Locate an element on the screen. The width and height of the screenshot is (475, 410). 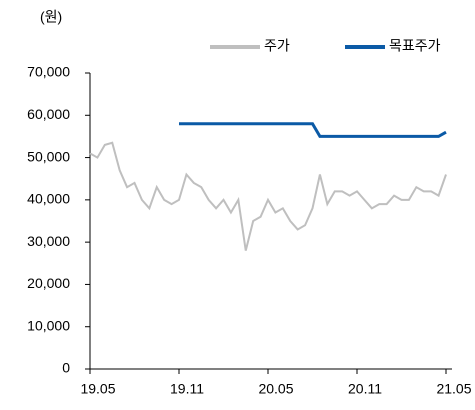
y-tick-label: 0 is located at coordinates (66, 368).